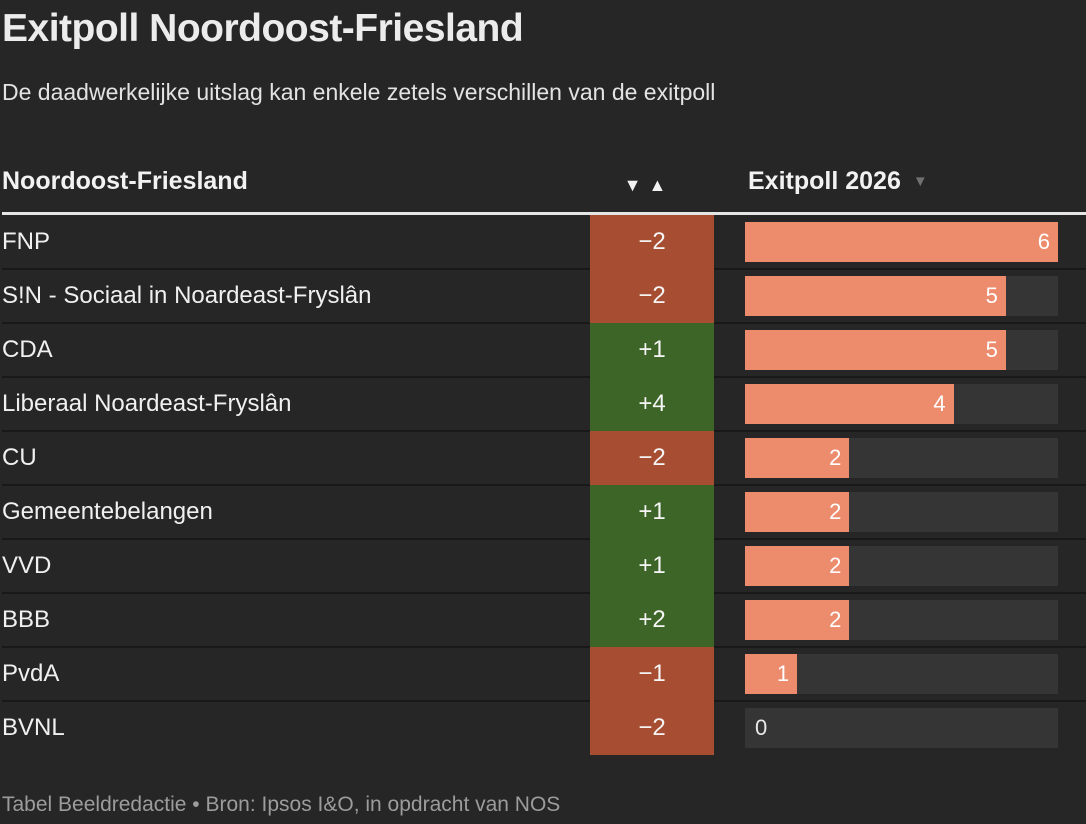 This screenshot has width=1086, height=824. Describe the element at coordinates (544, 619) in the screenshot. I see `table-row: BBB +2 2` at that location.